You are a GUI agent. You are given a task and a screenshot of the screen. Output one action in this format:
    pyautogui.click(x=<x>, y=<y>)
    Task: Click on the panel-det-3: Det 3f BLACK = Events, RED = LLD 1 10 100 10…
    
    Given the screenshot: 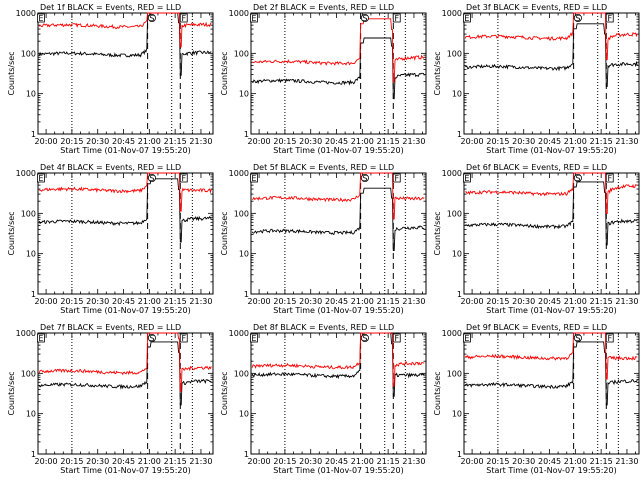 What is the action you would take?
    pyautogui.click(x=536, y=79)
    